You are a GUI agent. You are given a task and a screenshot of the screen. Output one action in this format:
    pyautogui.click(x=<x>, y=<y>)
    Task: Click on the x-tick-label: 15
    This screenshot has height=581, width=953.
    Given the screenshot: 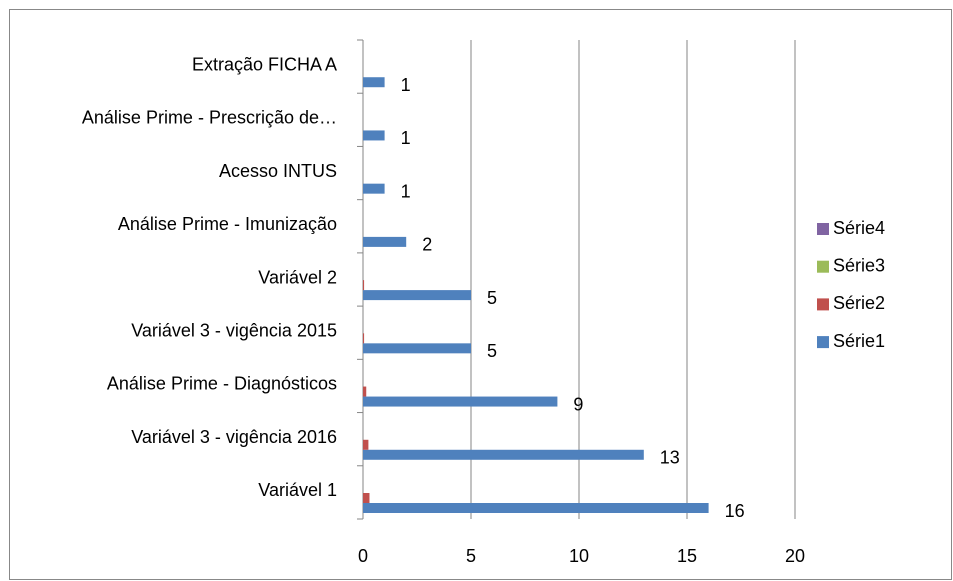 What is the action you would take?
    pyautogui.click(x=687, y=556)
    